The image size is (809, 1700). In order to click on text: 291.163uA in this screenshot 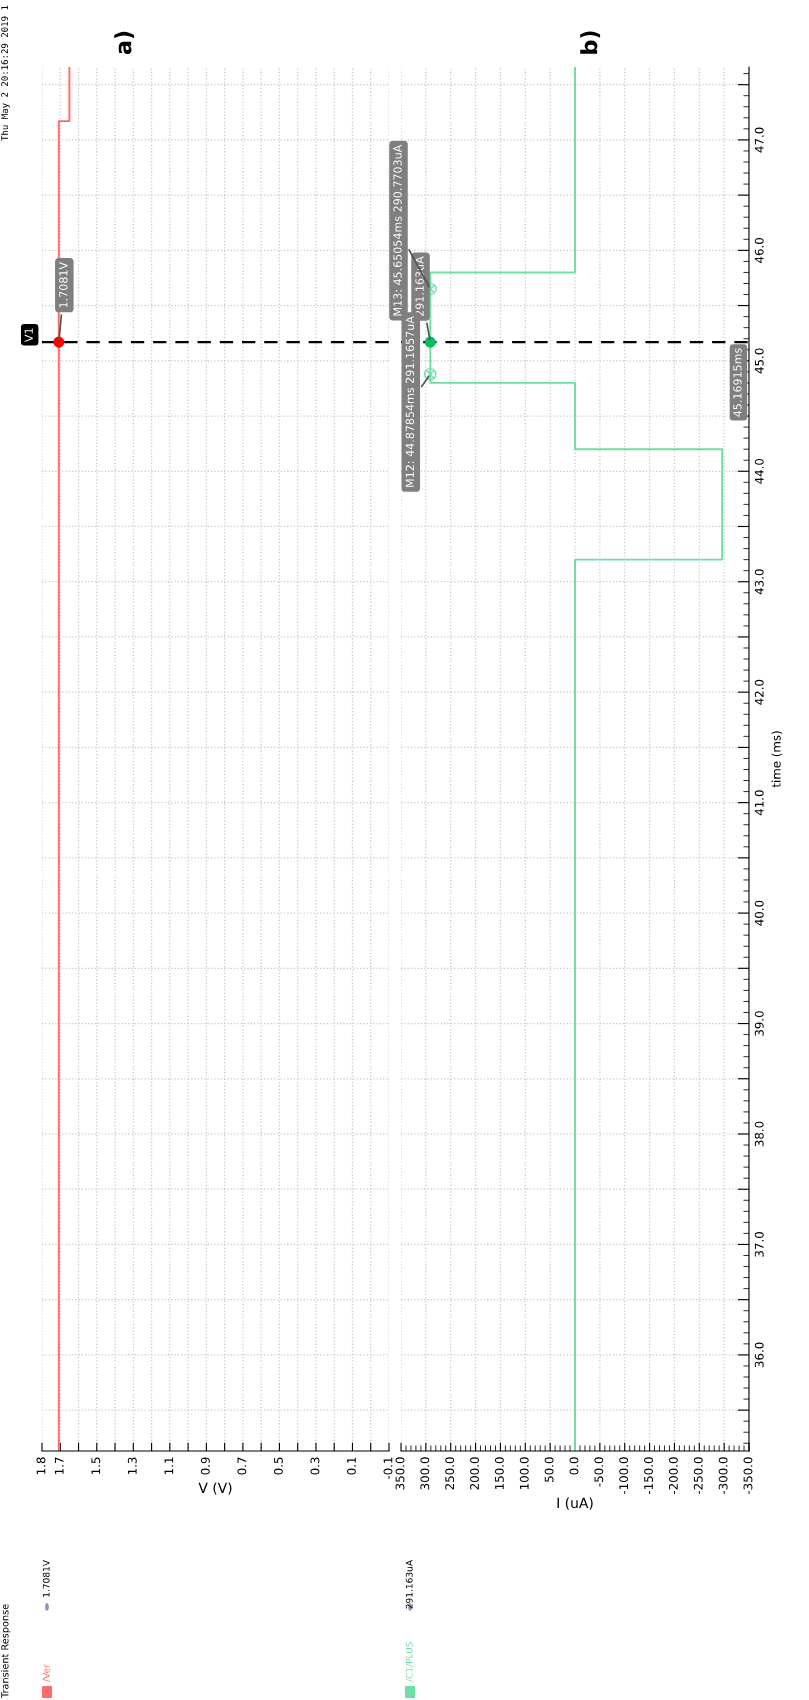, I will do `click(409, 1584)`.